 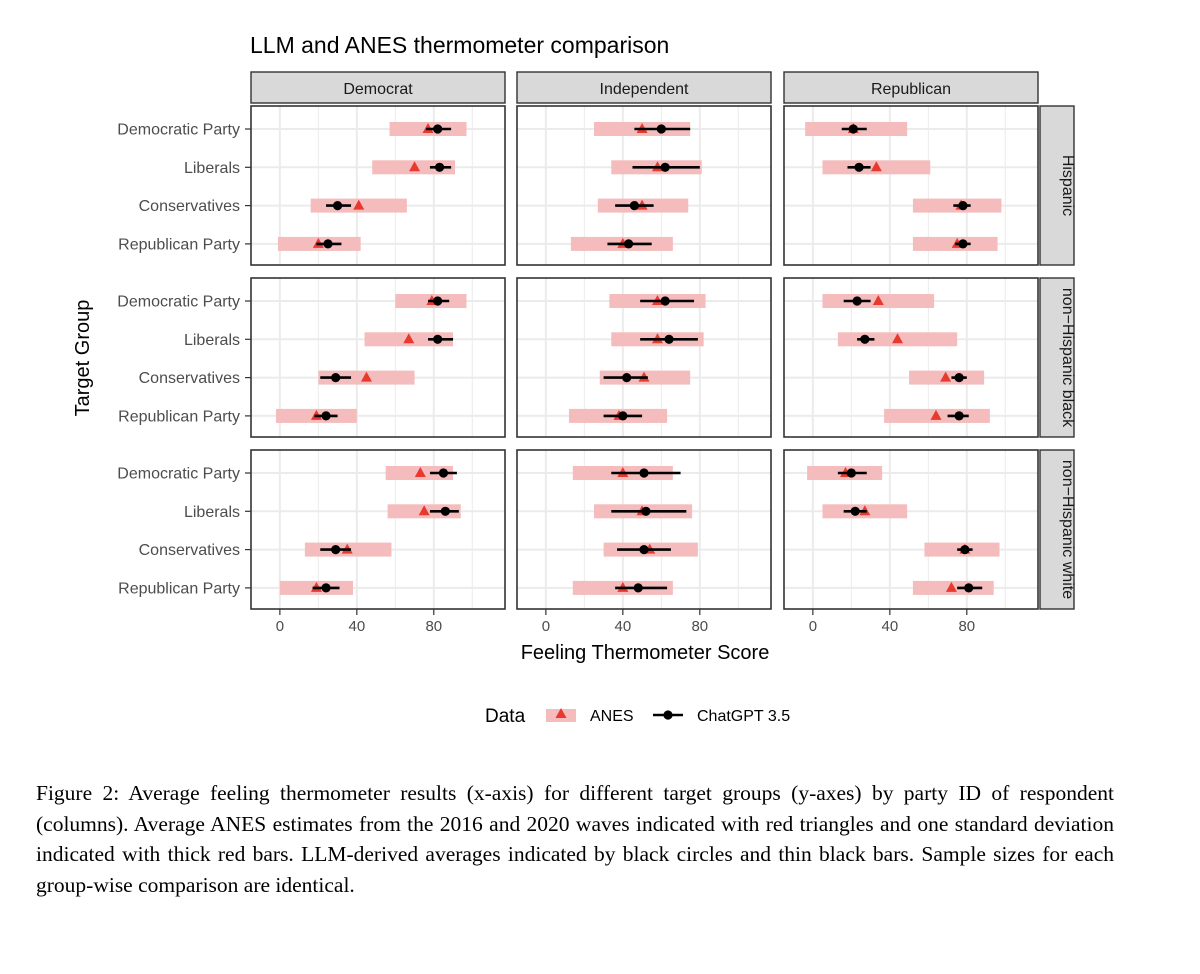 What do you see at coordinates (505, 716) in the screenshot?
I see `legend-title: Data` at bounding box center [505, 716].